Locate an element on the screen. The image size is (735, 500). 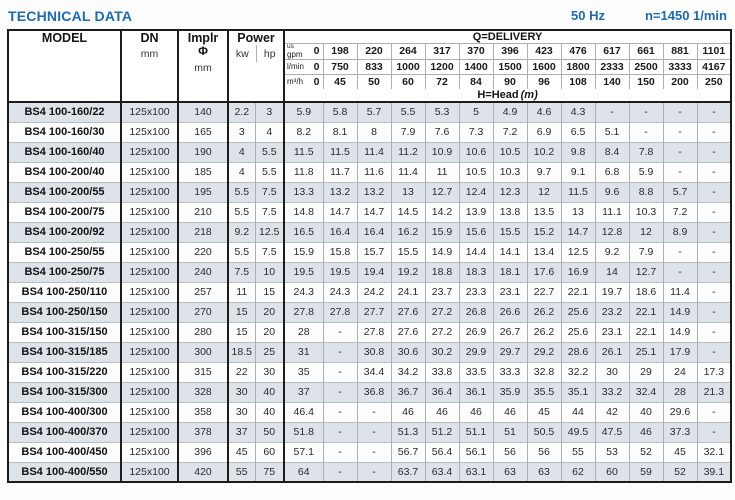
delivery-value: 661 is located at coordinates (646, 51).